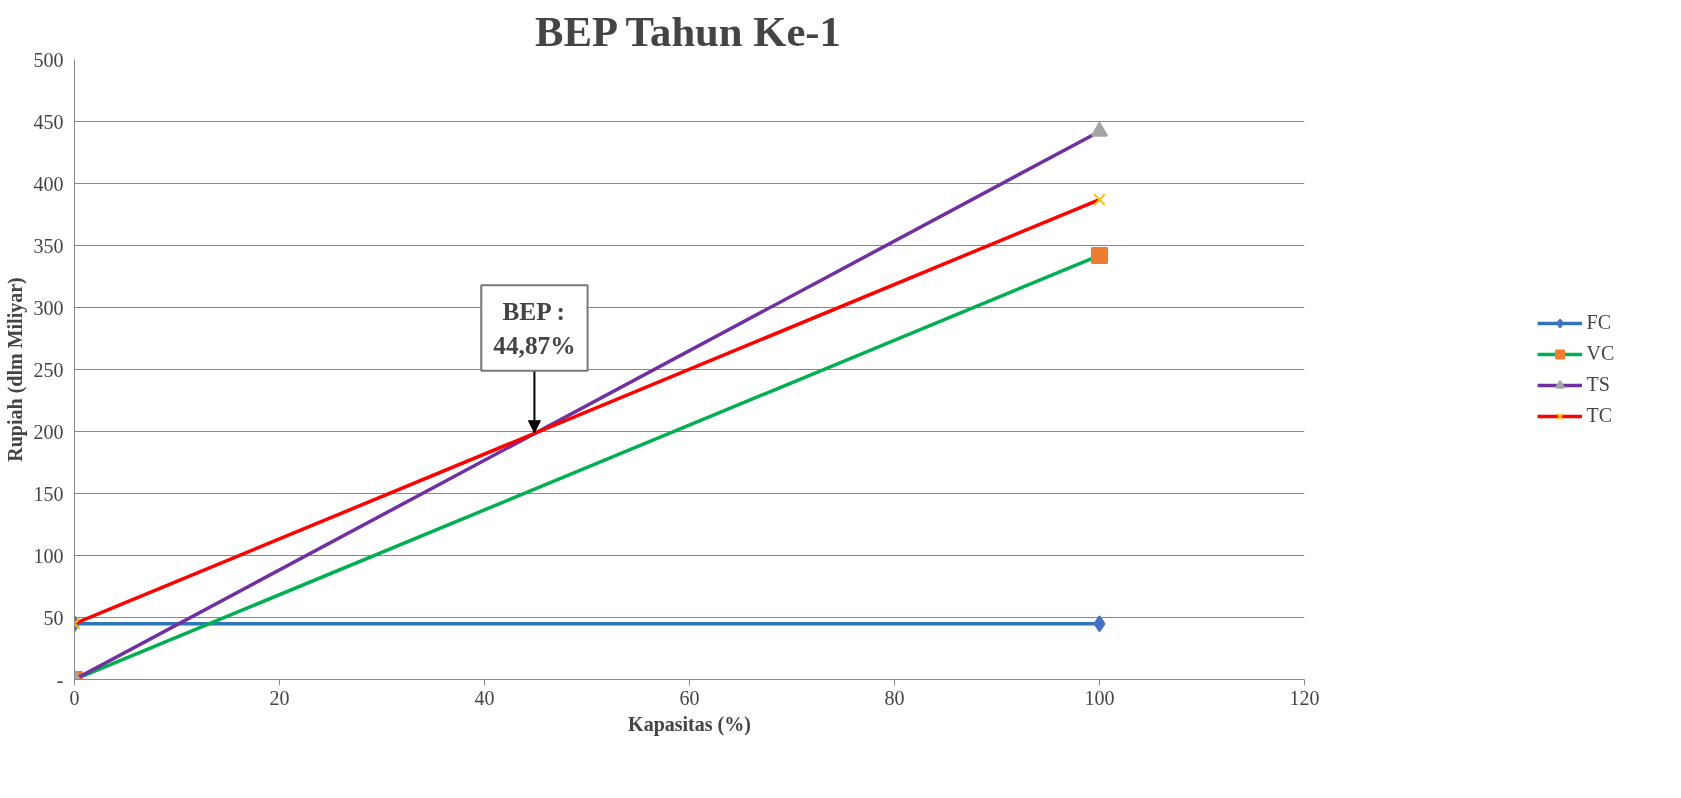 Image resolution: width=1681 pixels, height=798 pixels. What do you see at coordinates (689, 724) in the screenshot?
I see `x-axis-title: Kapasitas (%)` at bounding box center [689, 724].